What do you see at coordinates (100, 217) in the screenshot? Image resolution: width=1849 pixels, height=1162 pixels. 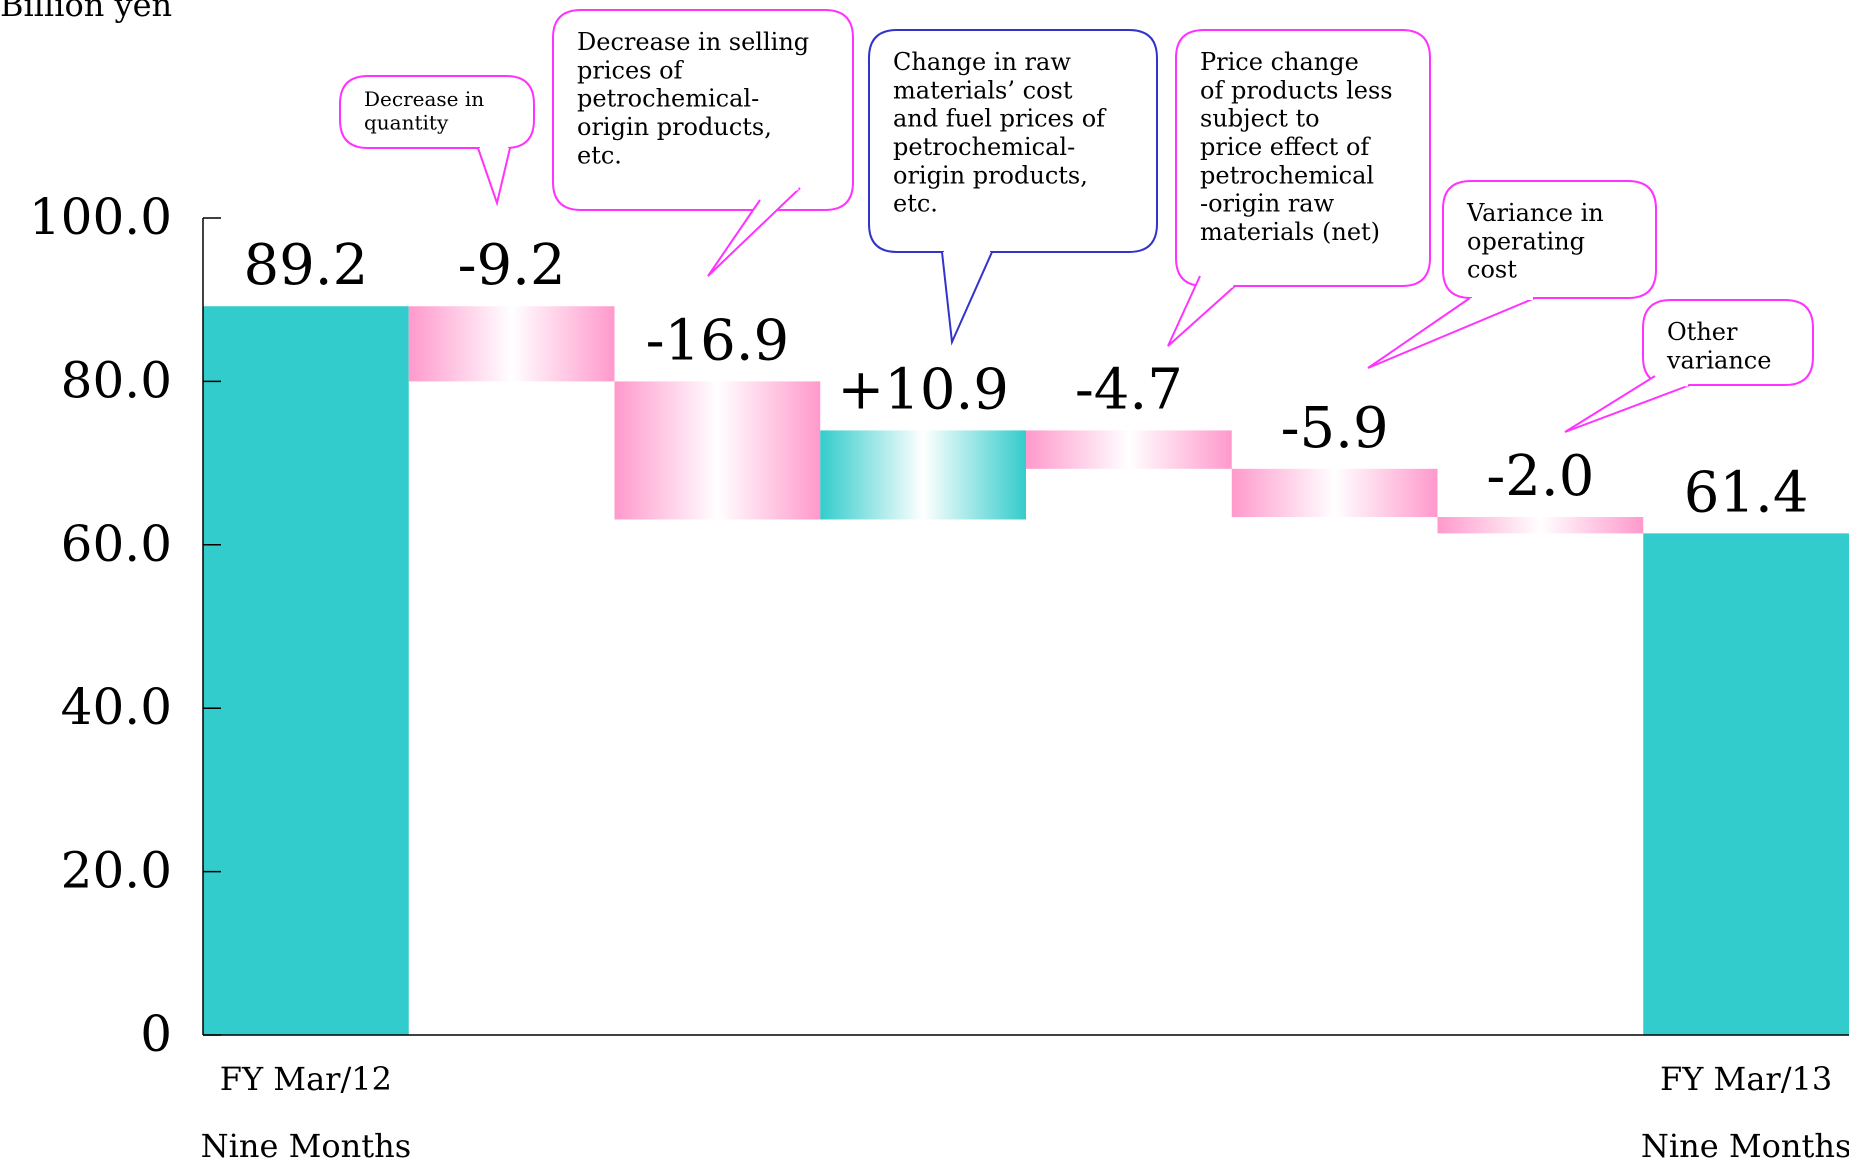 I see `y-tick-label: 100.0` at bounding box center [100, 217].